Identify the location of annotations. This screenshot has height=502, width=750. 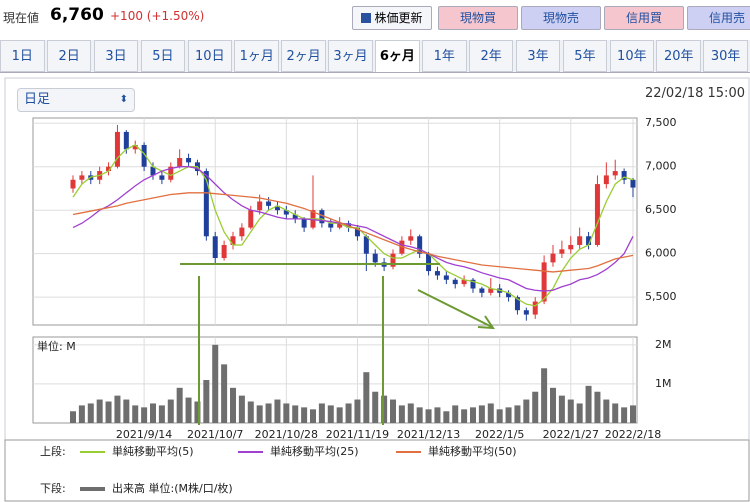
(337, 344).